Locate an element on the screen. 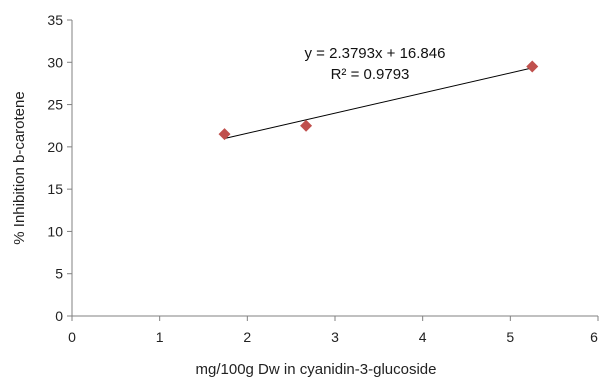  x-tick-label: 5 is located at coordinates (510, 337).